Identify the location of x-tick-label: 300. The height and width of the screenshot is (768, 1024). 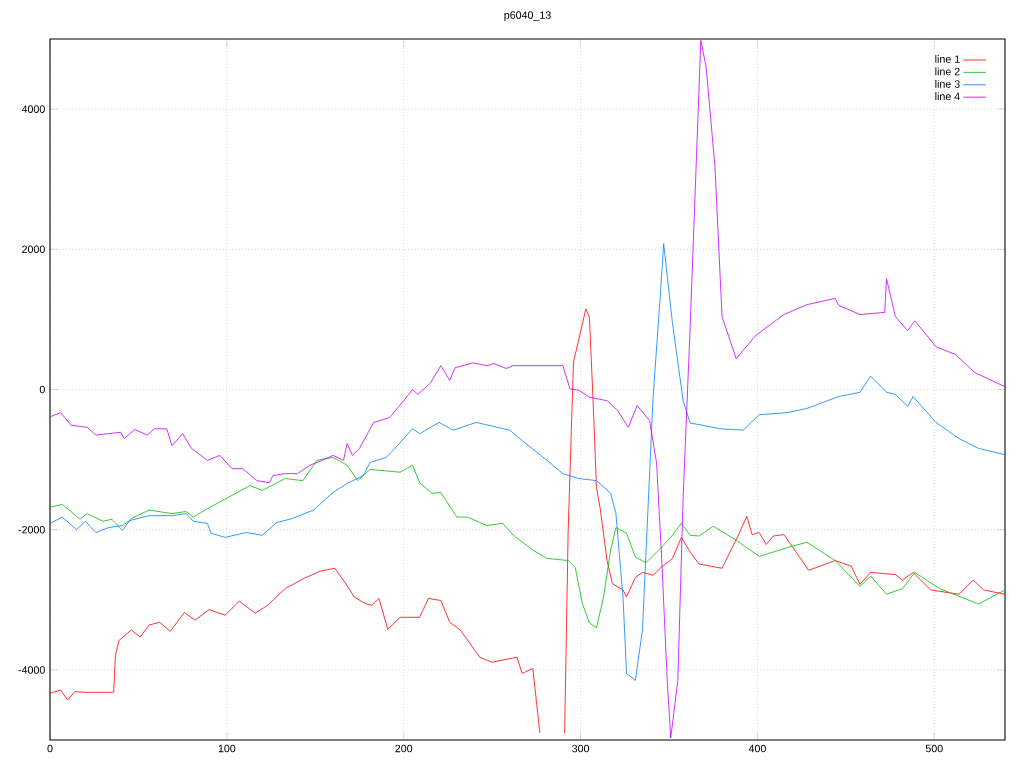
(581, 748).